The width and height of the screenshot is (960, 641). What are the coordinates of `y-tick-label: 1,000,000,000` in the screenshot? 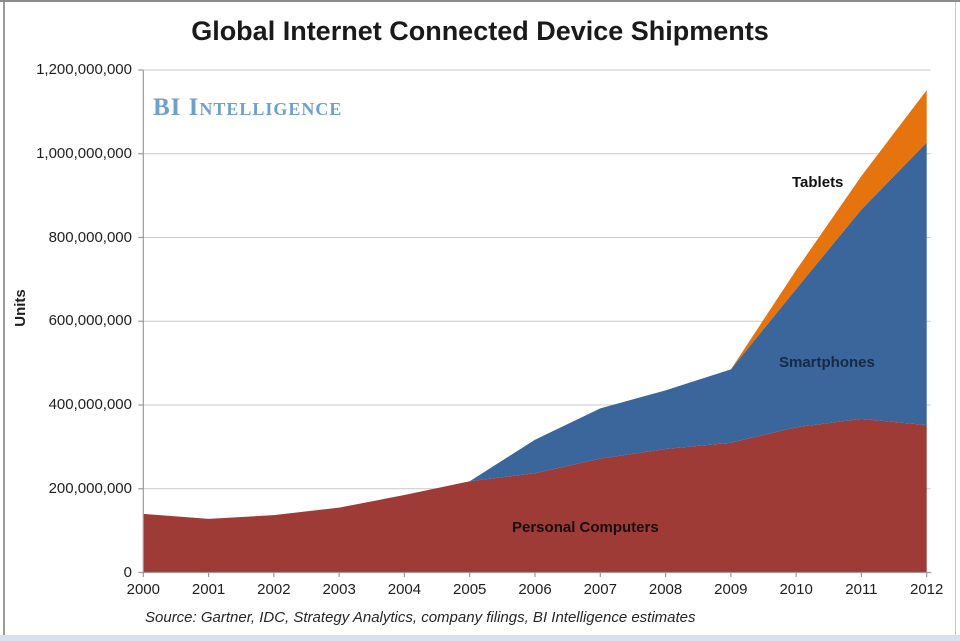 It's located at (84, 153).